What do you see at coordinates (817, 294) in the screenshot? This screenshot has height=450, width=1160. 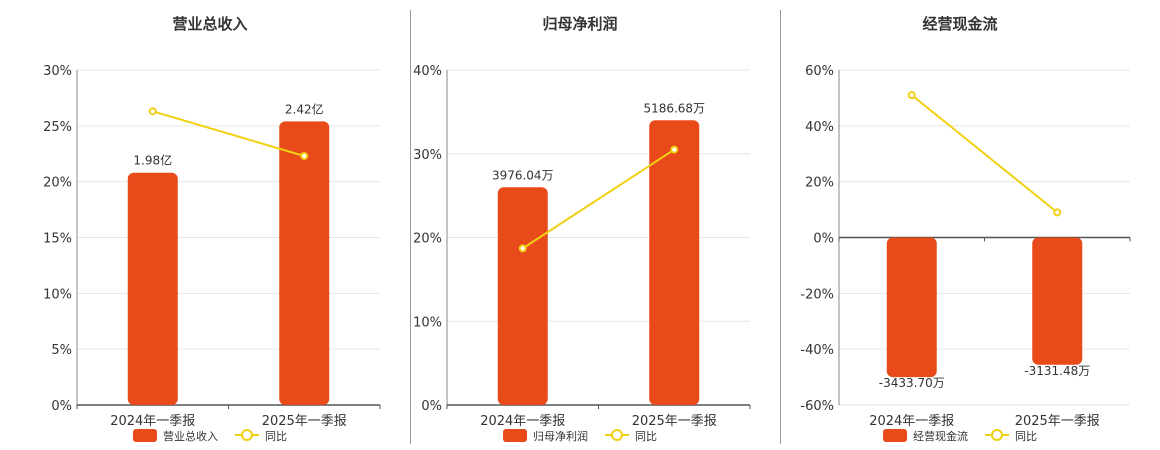 I see `y-tick-label: -20%` at bounding box center [817, 294].